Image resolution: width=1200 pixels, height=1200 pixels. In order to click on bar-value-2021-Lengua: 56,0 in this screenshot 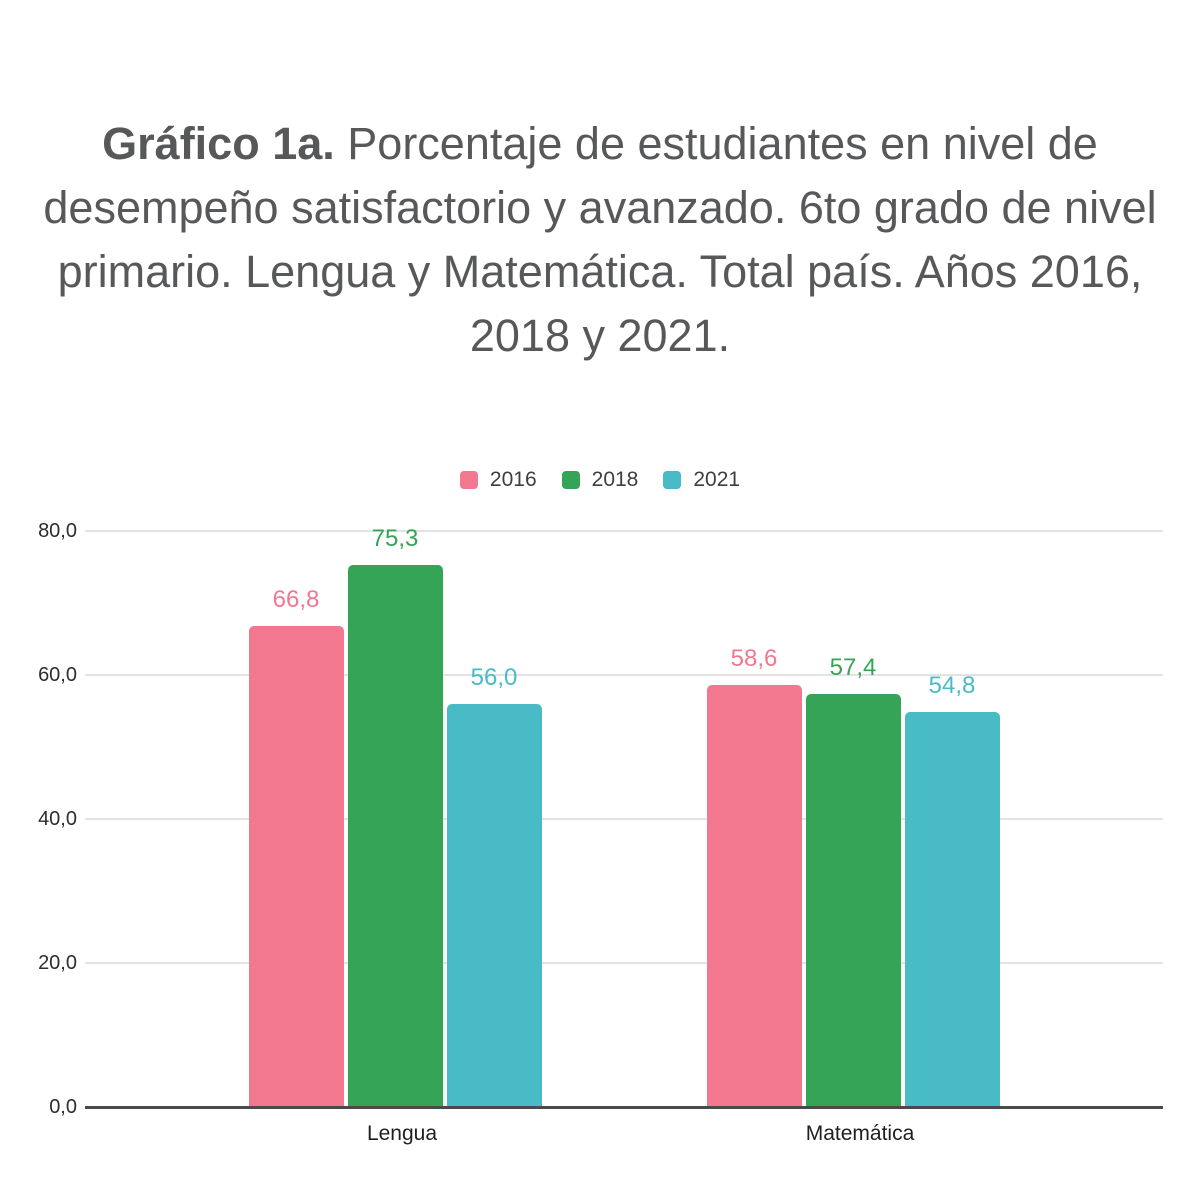, I will do `click(494, 677)`.